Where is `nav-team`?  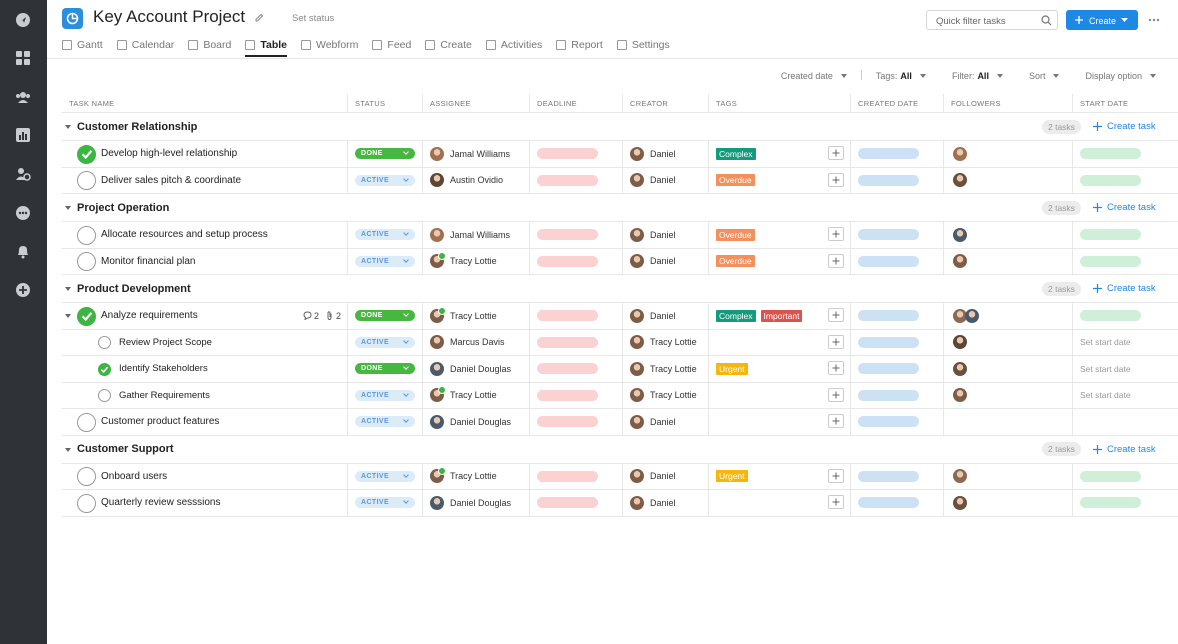 nav-team is located at coordinates (23, 97).